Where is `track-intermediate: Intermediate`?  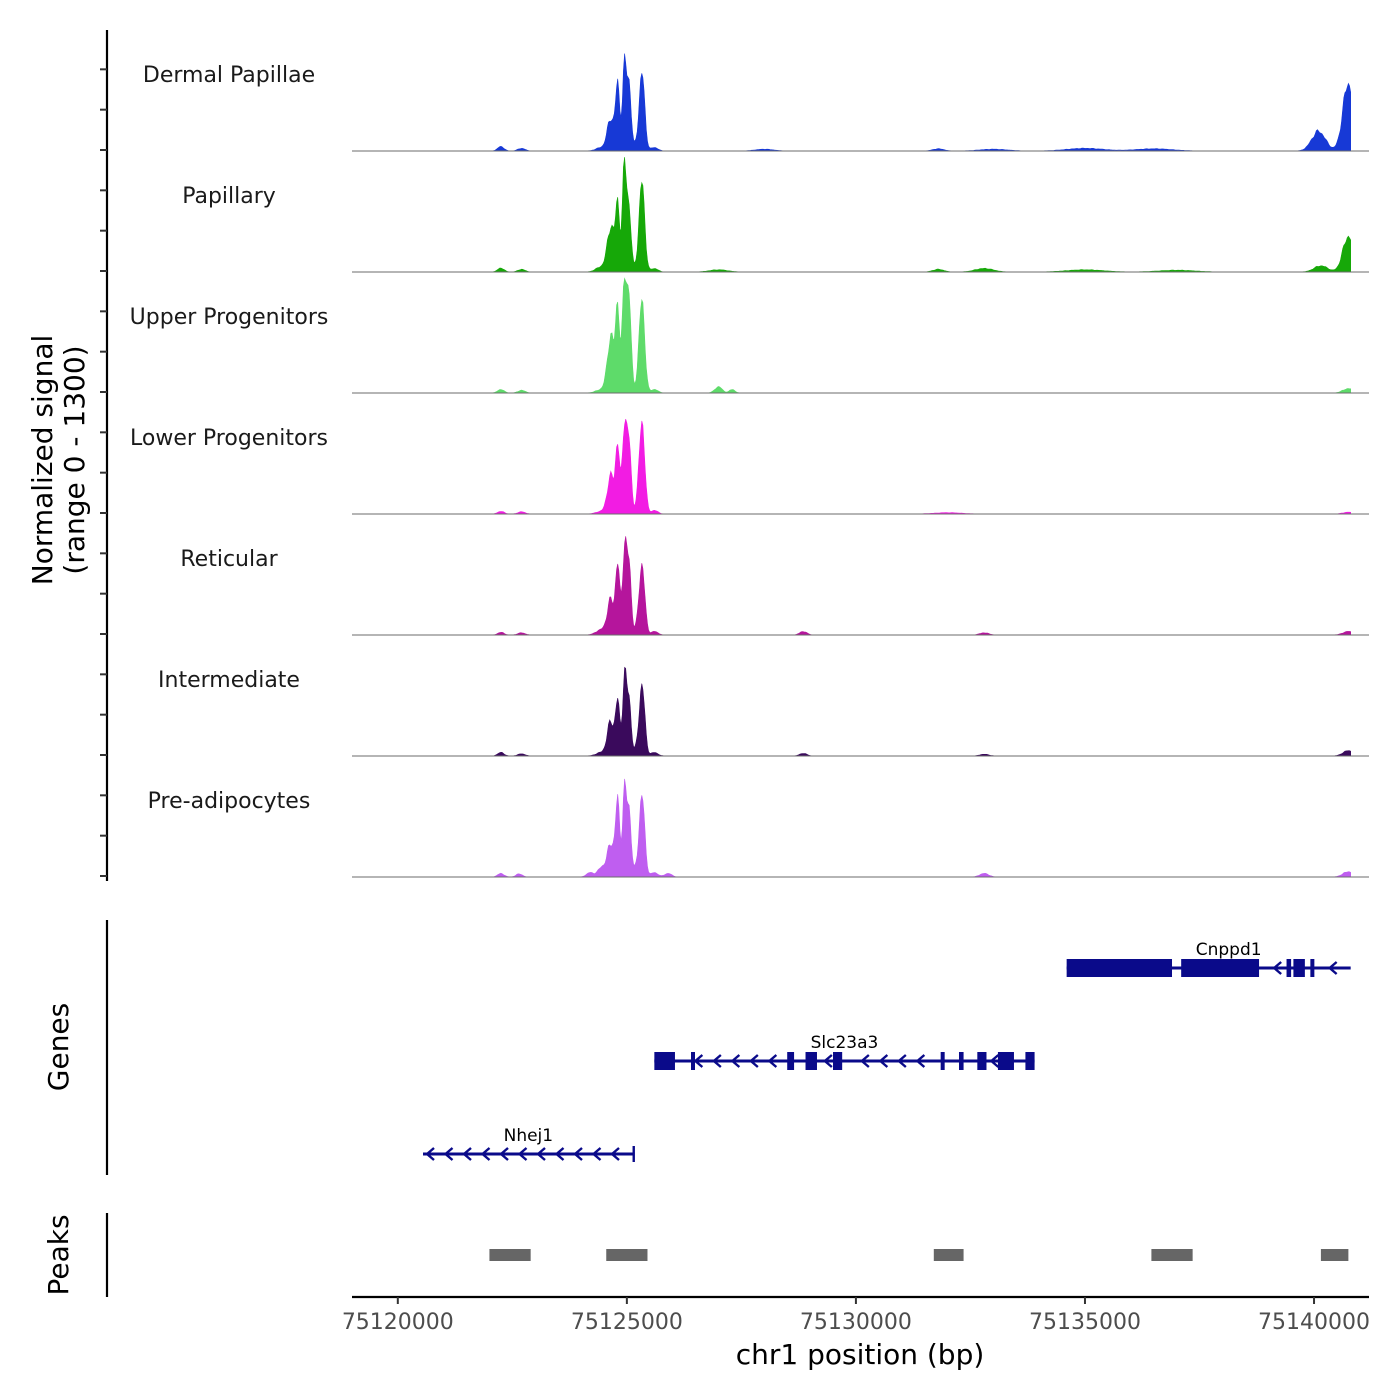 track-intermediate: Intermediate is located at coordinates (763, 711).